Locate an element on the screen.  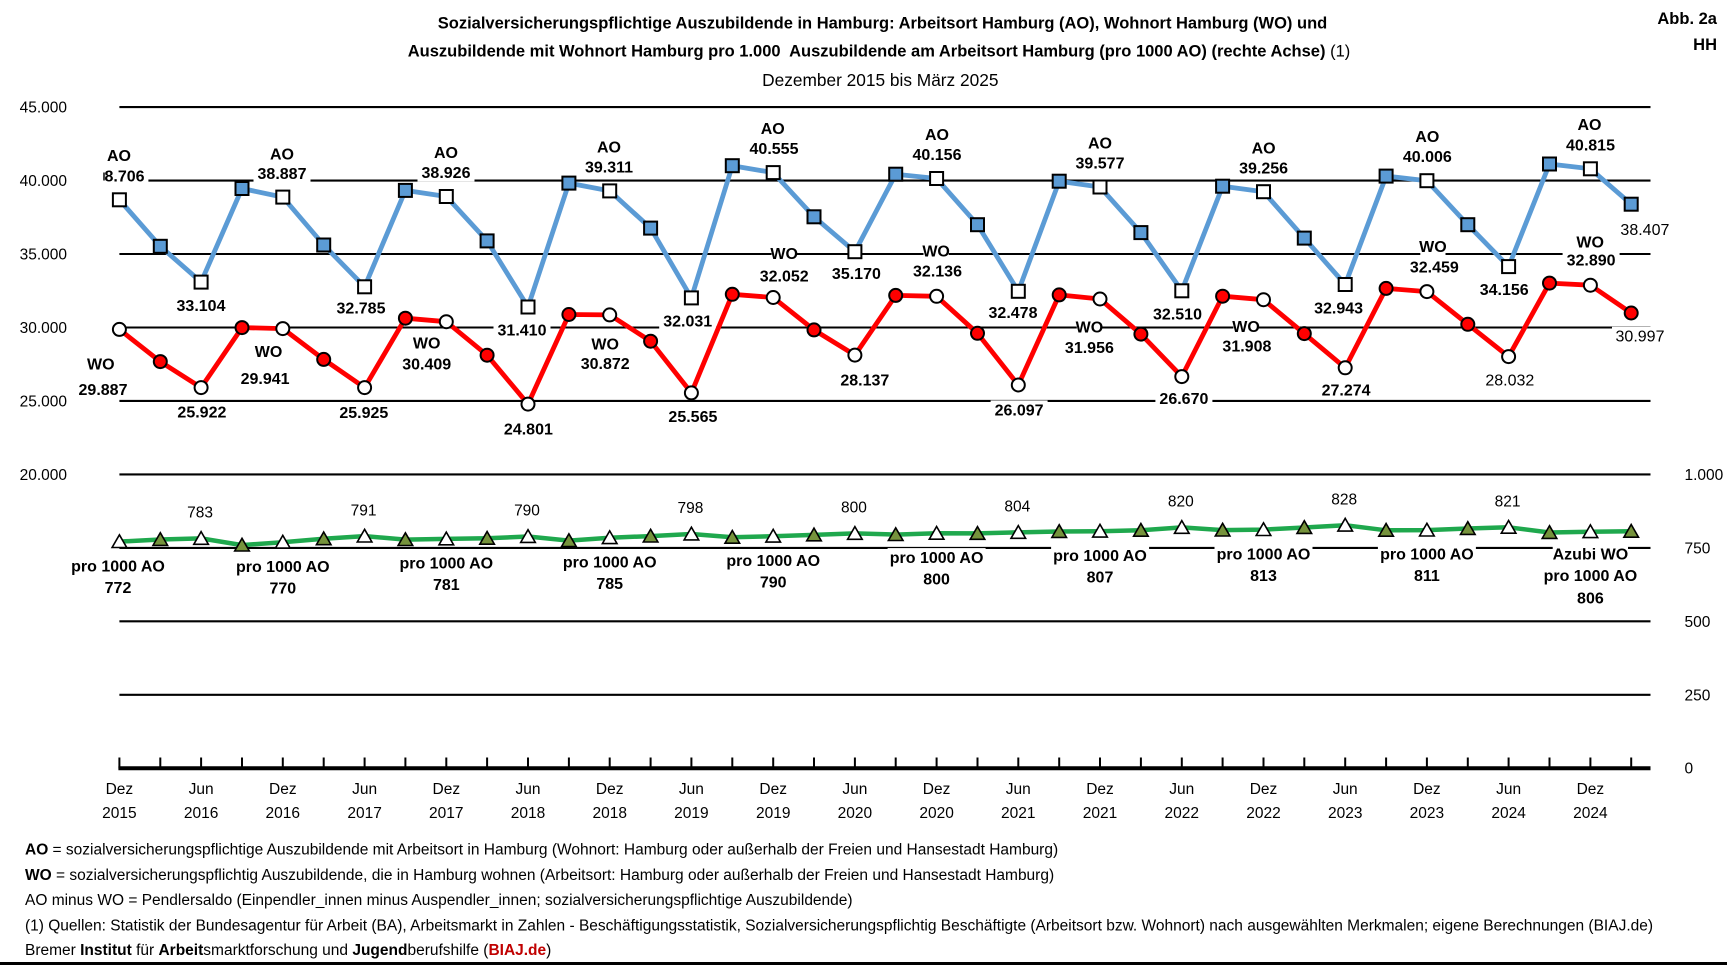
svg-text: 40.006 is located at coordinates (1427, 157).